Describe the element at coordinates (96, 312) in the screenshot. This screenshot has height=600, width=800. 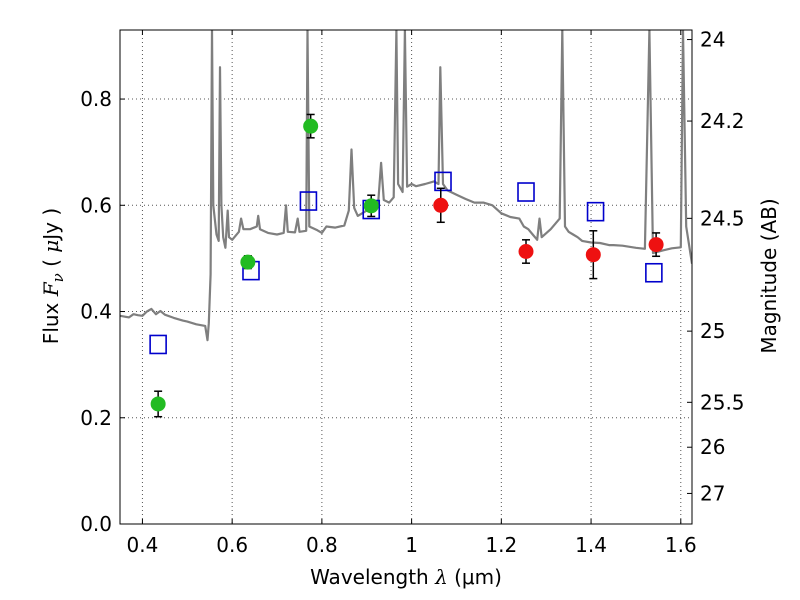
I see `y-tick-label: 0.4` at that location.